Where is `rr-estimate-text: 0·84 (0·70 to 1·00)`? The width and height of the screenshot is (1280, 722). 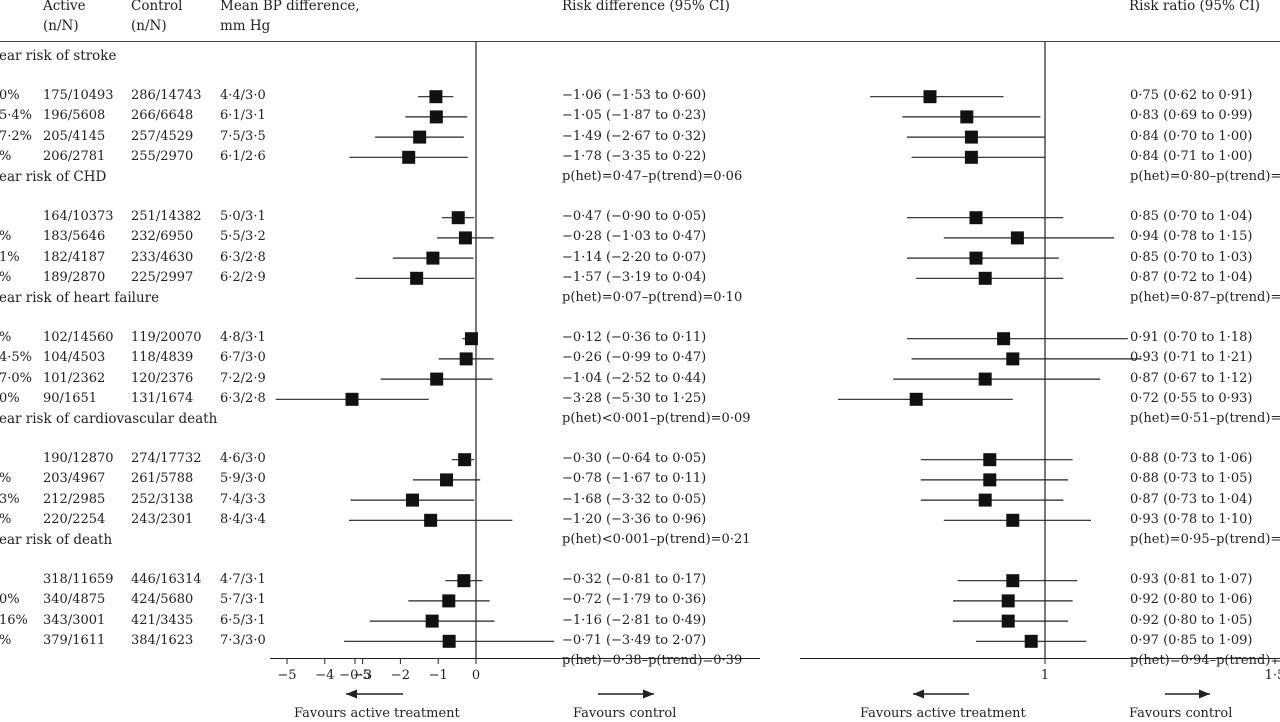 rr-estimate-text: 0·84 (0·70 to 1·00) is located at coordinates (1191, 136).